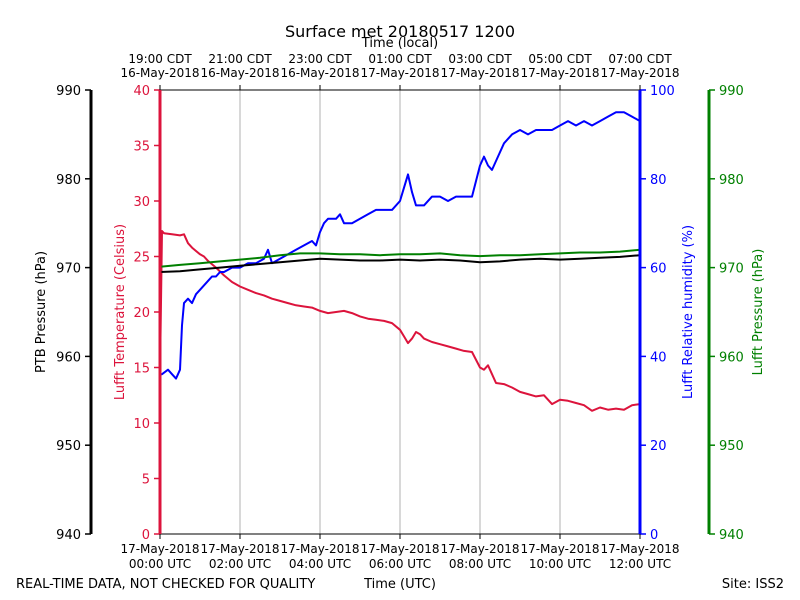 The image size is (800, 600). I want to click on top-tick-time-6: 07:00 CDT, so click(640, 59).